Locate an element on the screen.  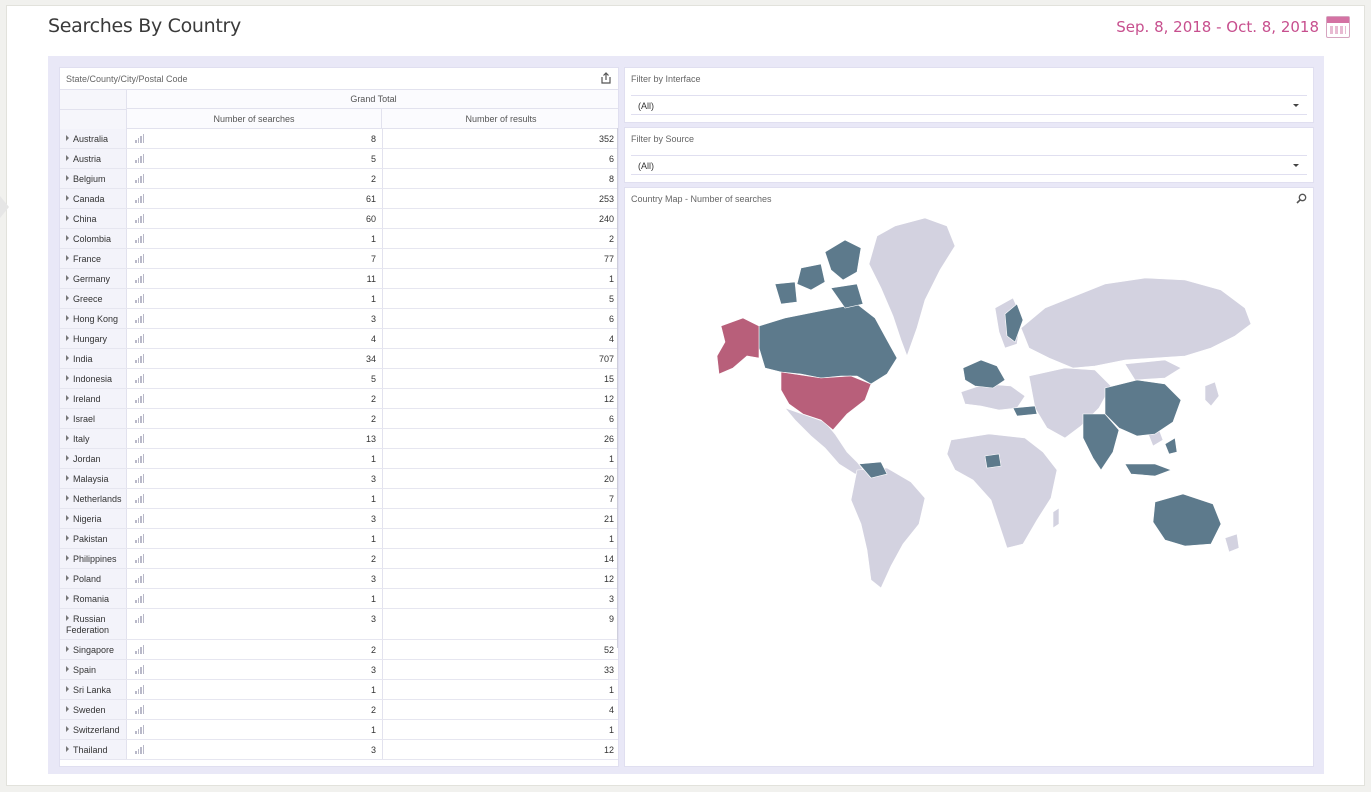
row-label: Jordan is located at coordinates (93, 458).